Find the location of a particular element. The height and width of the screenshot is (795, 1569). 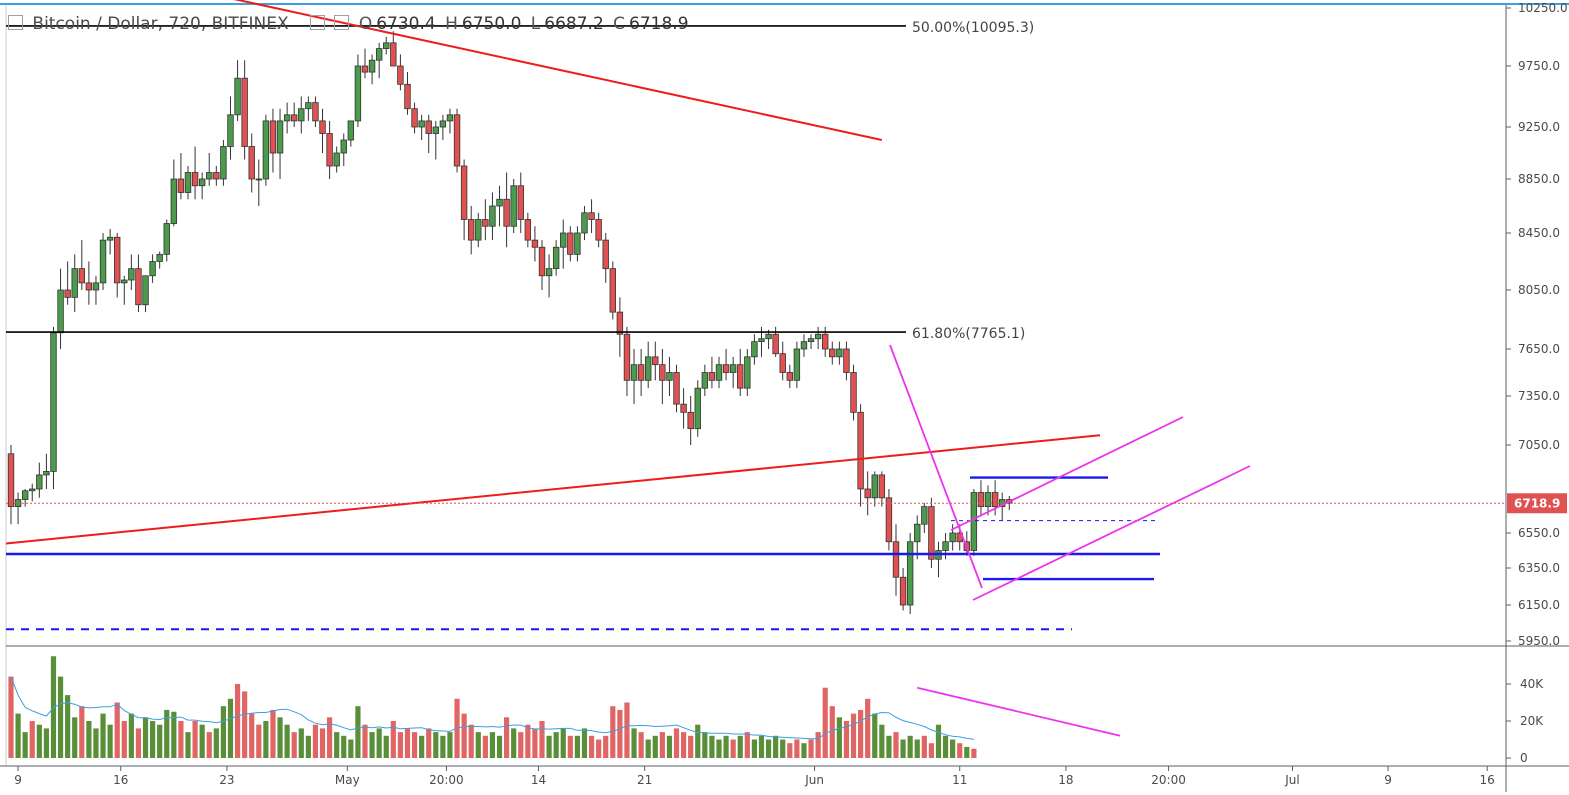

close-icon is located at coordinates (342, 22).